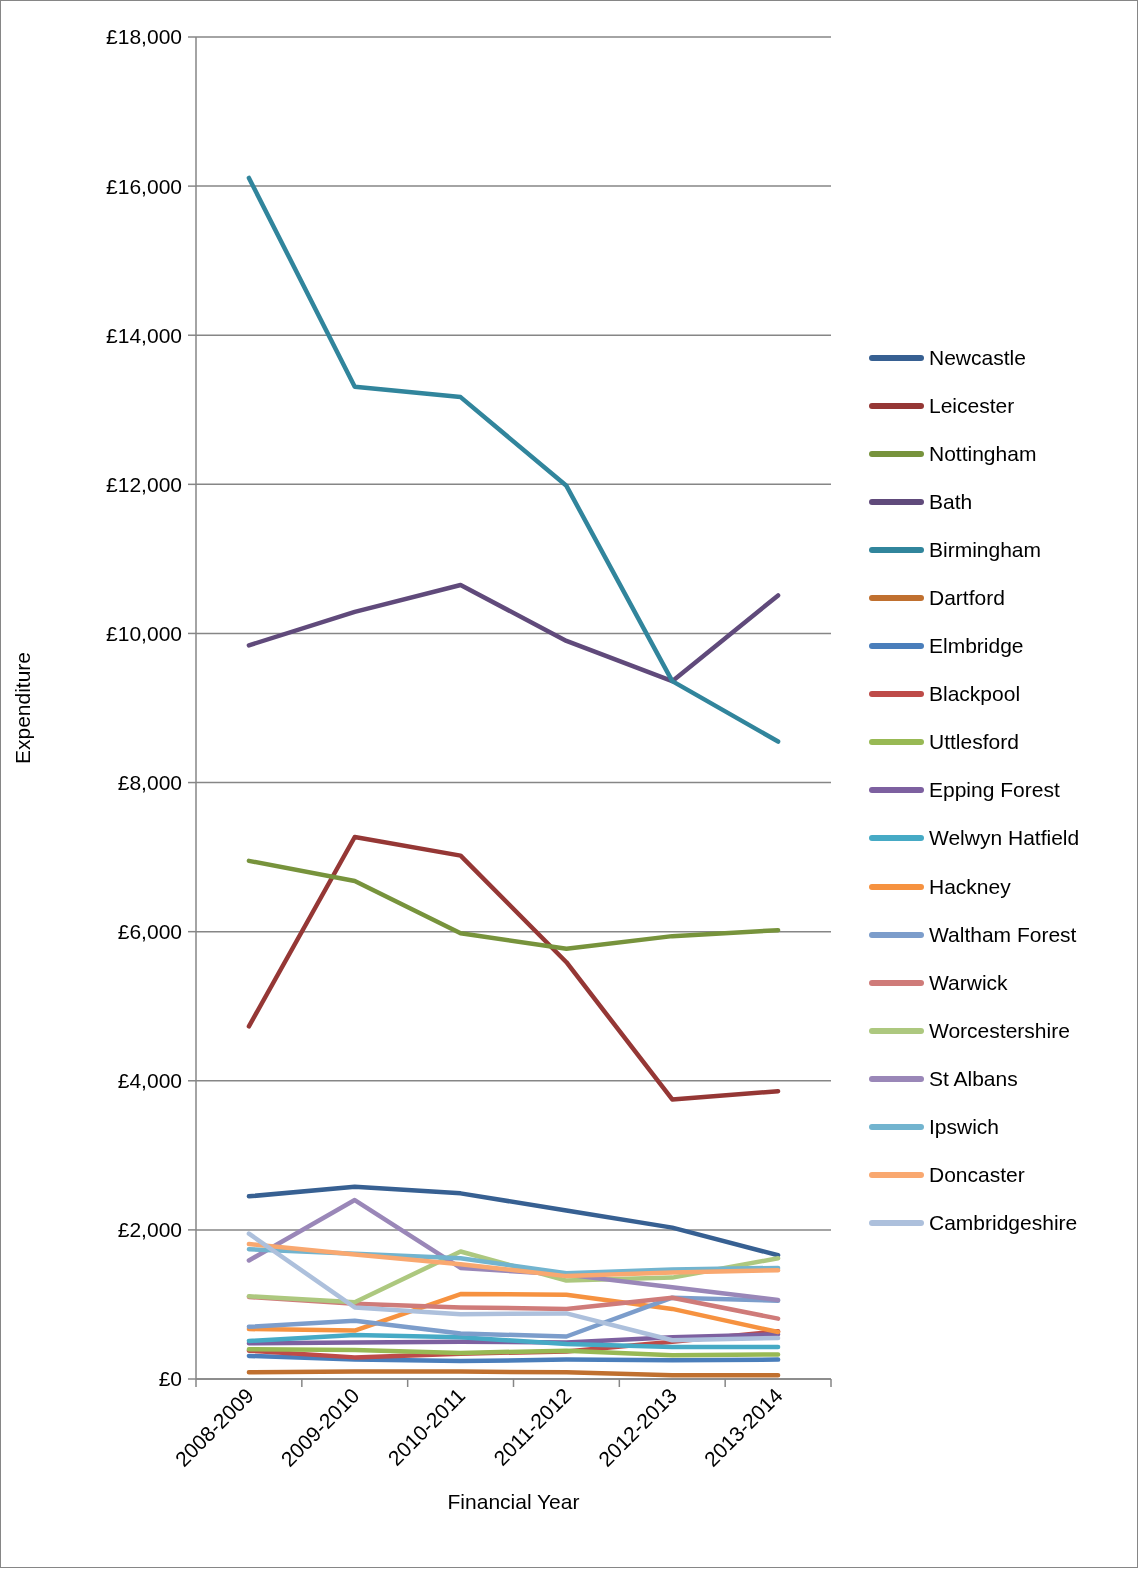  I want to click on legend-label: Hackney, so click(970, 886).